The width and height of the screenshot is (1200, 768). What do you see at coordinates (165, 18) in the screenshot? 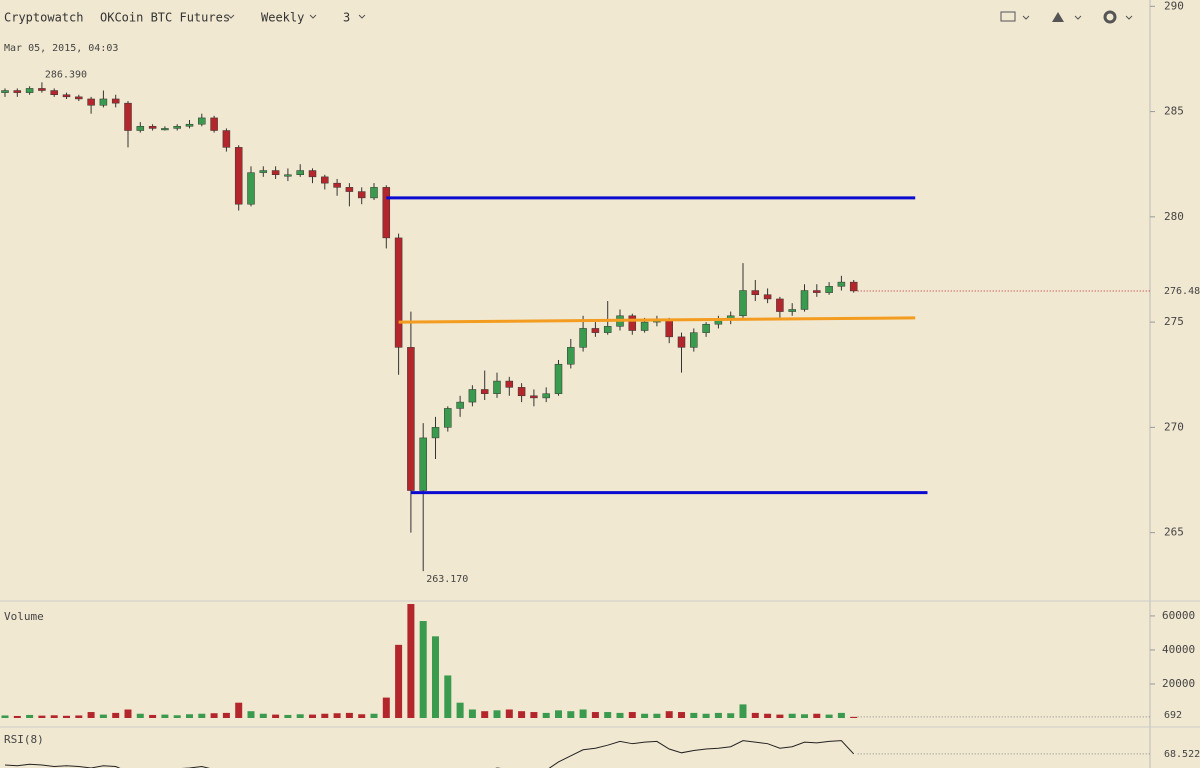
I see `market-select: OKCoin BTC Futures` at bounding box center [165, 18].